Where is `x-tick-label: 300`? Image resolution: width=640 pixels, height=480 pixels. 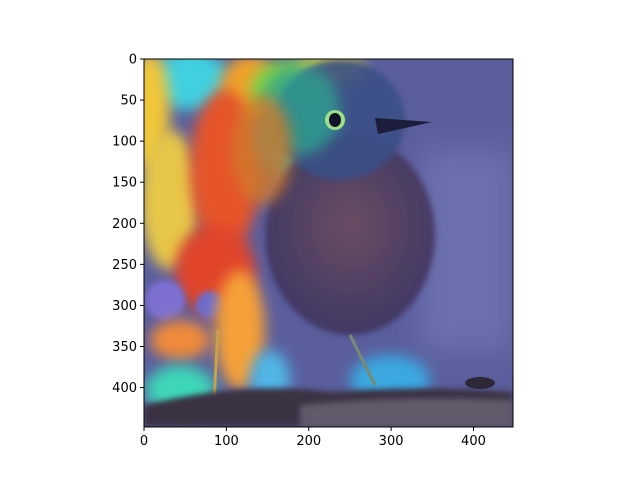 x-tick-label: 300 is located at coordinates (391, 441).